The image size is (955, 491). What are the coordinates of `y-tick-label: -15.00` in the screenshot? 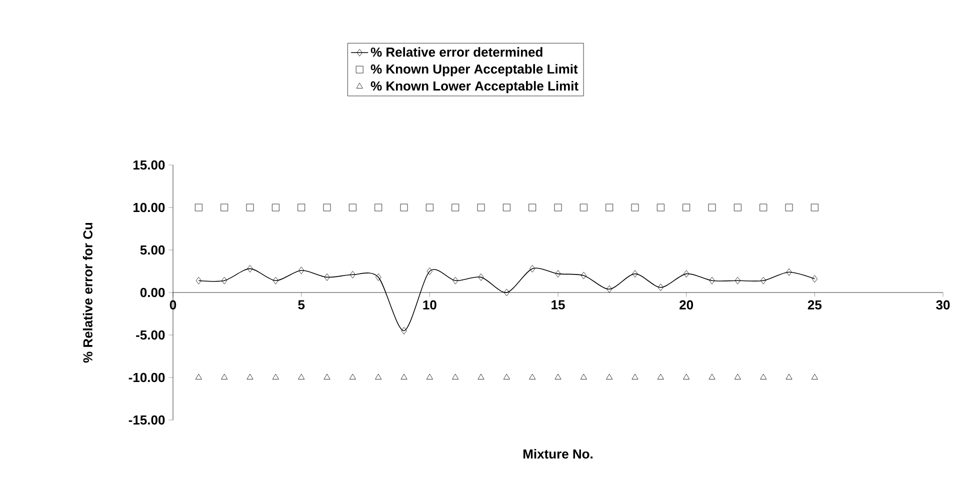 It's located at (146, 420).